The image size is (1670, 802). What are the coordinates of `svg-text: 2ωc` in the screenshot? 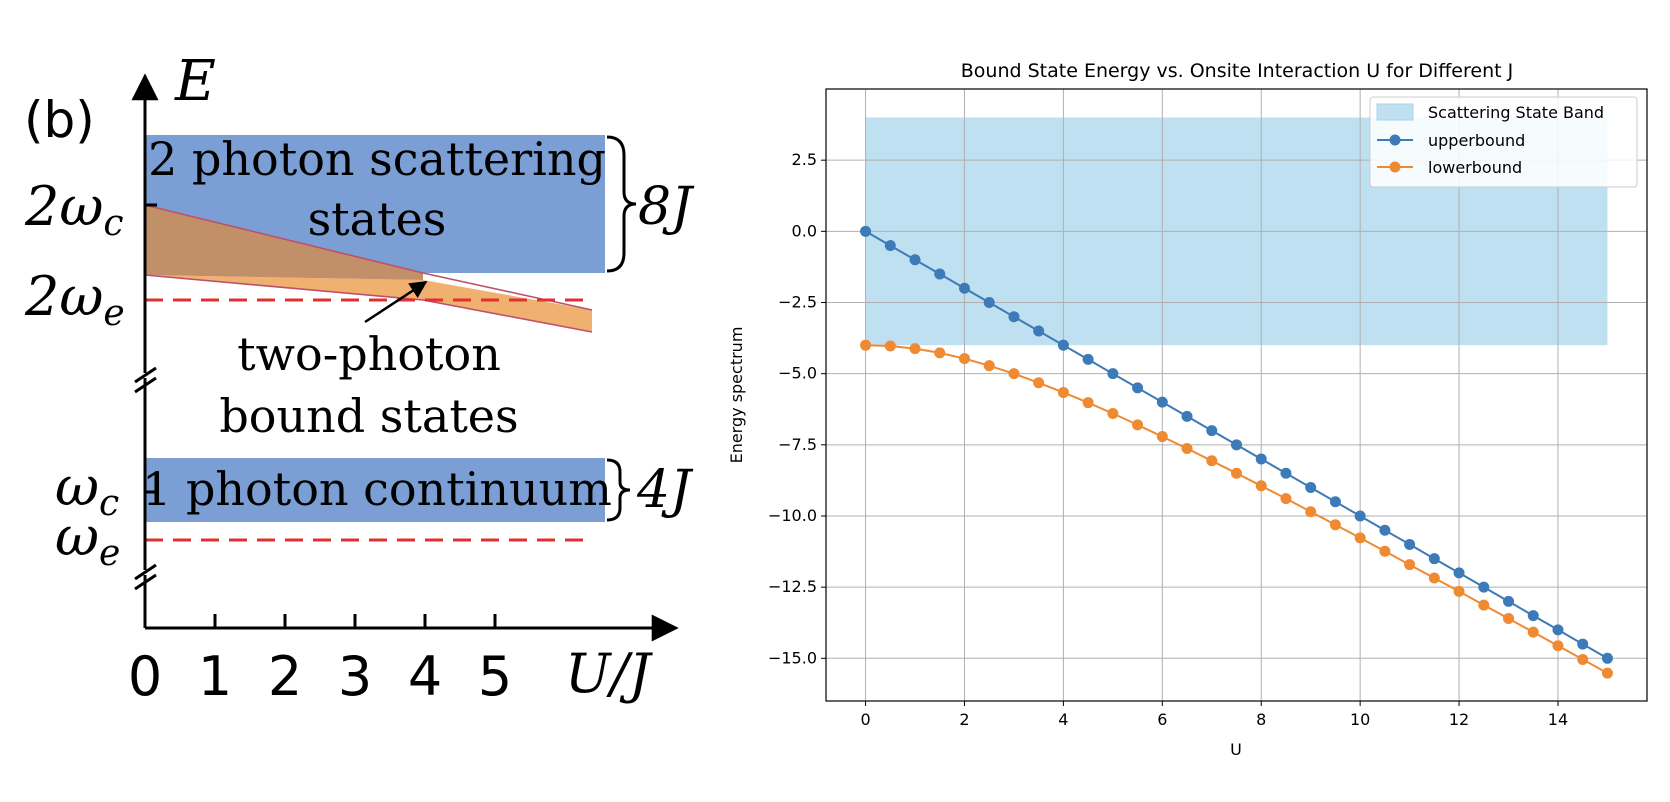 It's located at (74, 209).